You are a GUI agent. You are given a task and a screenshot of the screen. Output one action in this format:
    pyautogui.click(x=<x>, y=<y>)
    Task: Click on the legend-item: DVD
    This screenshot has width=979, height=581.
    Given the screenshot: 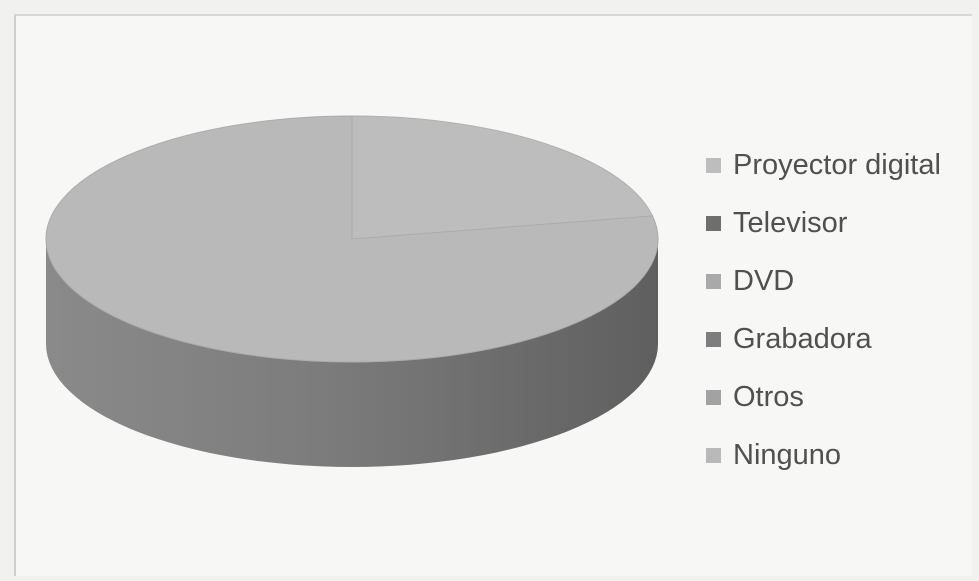 What is the action you would take?
    pyautogui.click(x=823, y=281)
    